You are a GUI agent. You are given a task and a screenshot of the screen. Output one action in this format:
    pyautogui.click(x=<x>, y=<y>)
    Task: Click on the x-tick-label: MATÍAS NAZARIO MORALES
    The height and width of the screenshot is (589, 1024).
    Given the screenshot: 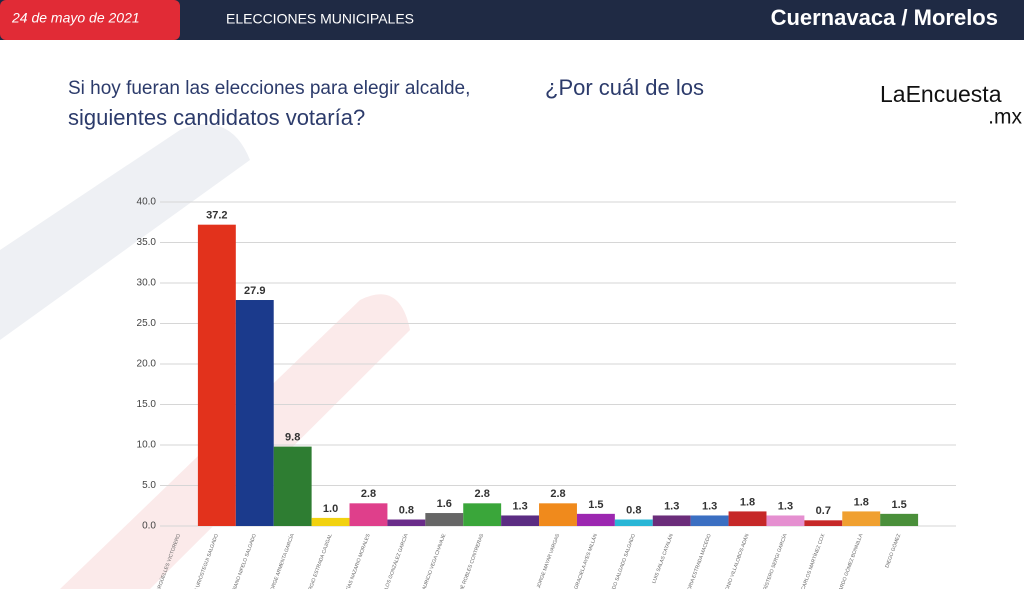 What is the action you would take?
    pyautogui.click(x=357, y=560)
    